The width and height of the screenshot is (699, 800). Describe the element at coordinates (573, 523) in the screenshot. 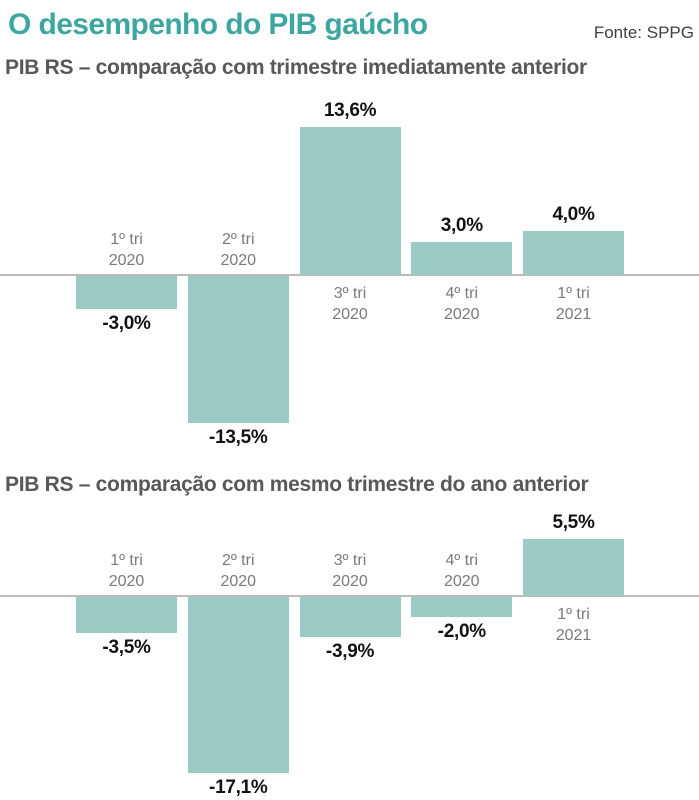

I see `bar-value-label: 5,5%` at that location.